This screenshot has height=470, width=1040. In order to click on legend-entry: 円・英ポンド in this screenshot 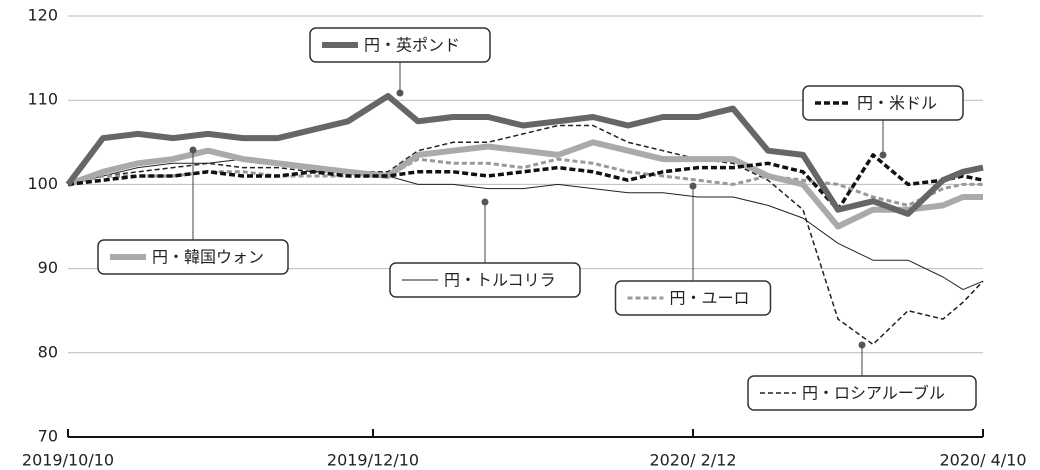, I will do `click(400, 45)`.